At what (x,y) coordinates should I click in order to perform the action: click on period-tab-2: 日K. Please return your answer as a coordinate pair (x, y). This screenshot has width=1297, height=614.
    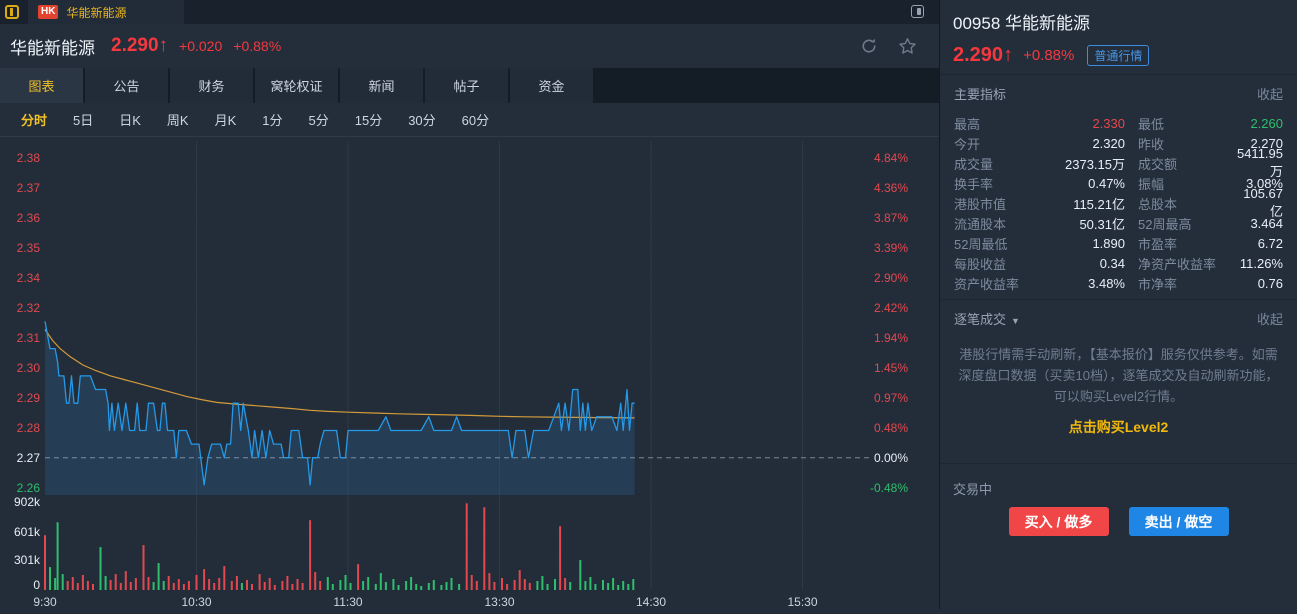
    Looking at the image, I should click on (130, 120).